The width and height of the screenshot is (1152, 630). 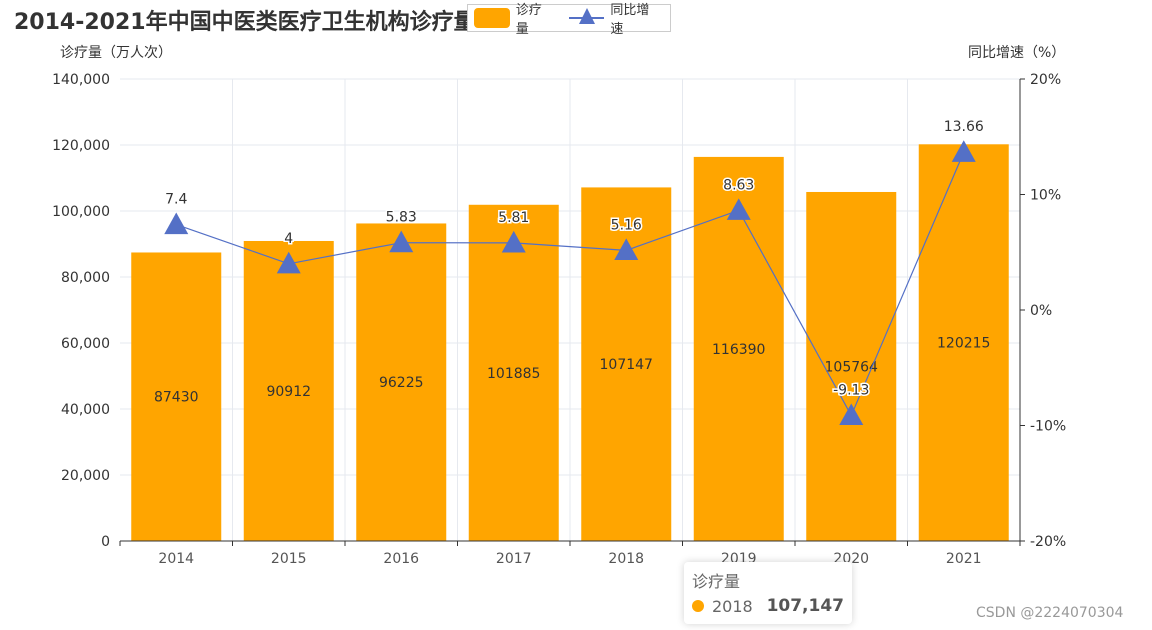 I want to click on y-left-tick-label: 20,000, so click(x=85, y=476).